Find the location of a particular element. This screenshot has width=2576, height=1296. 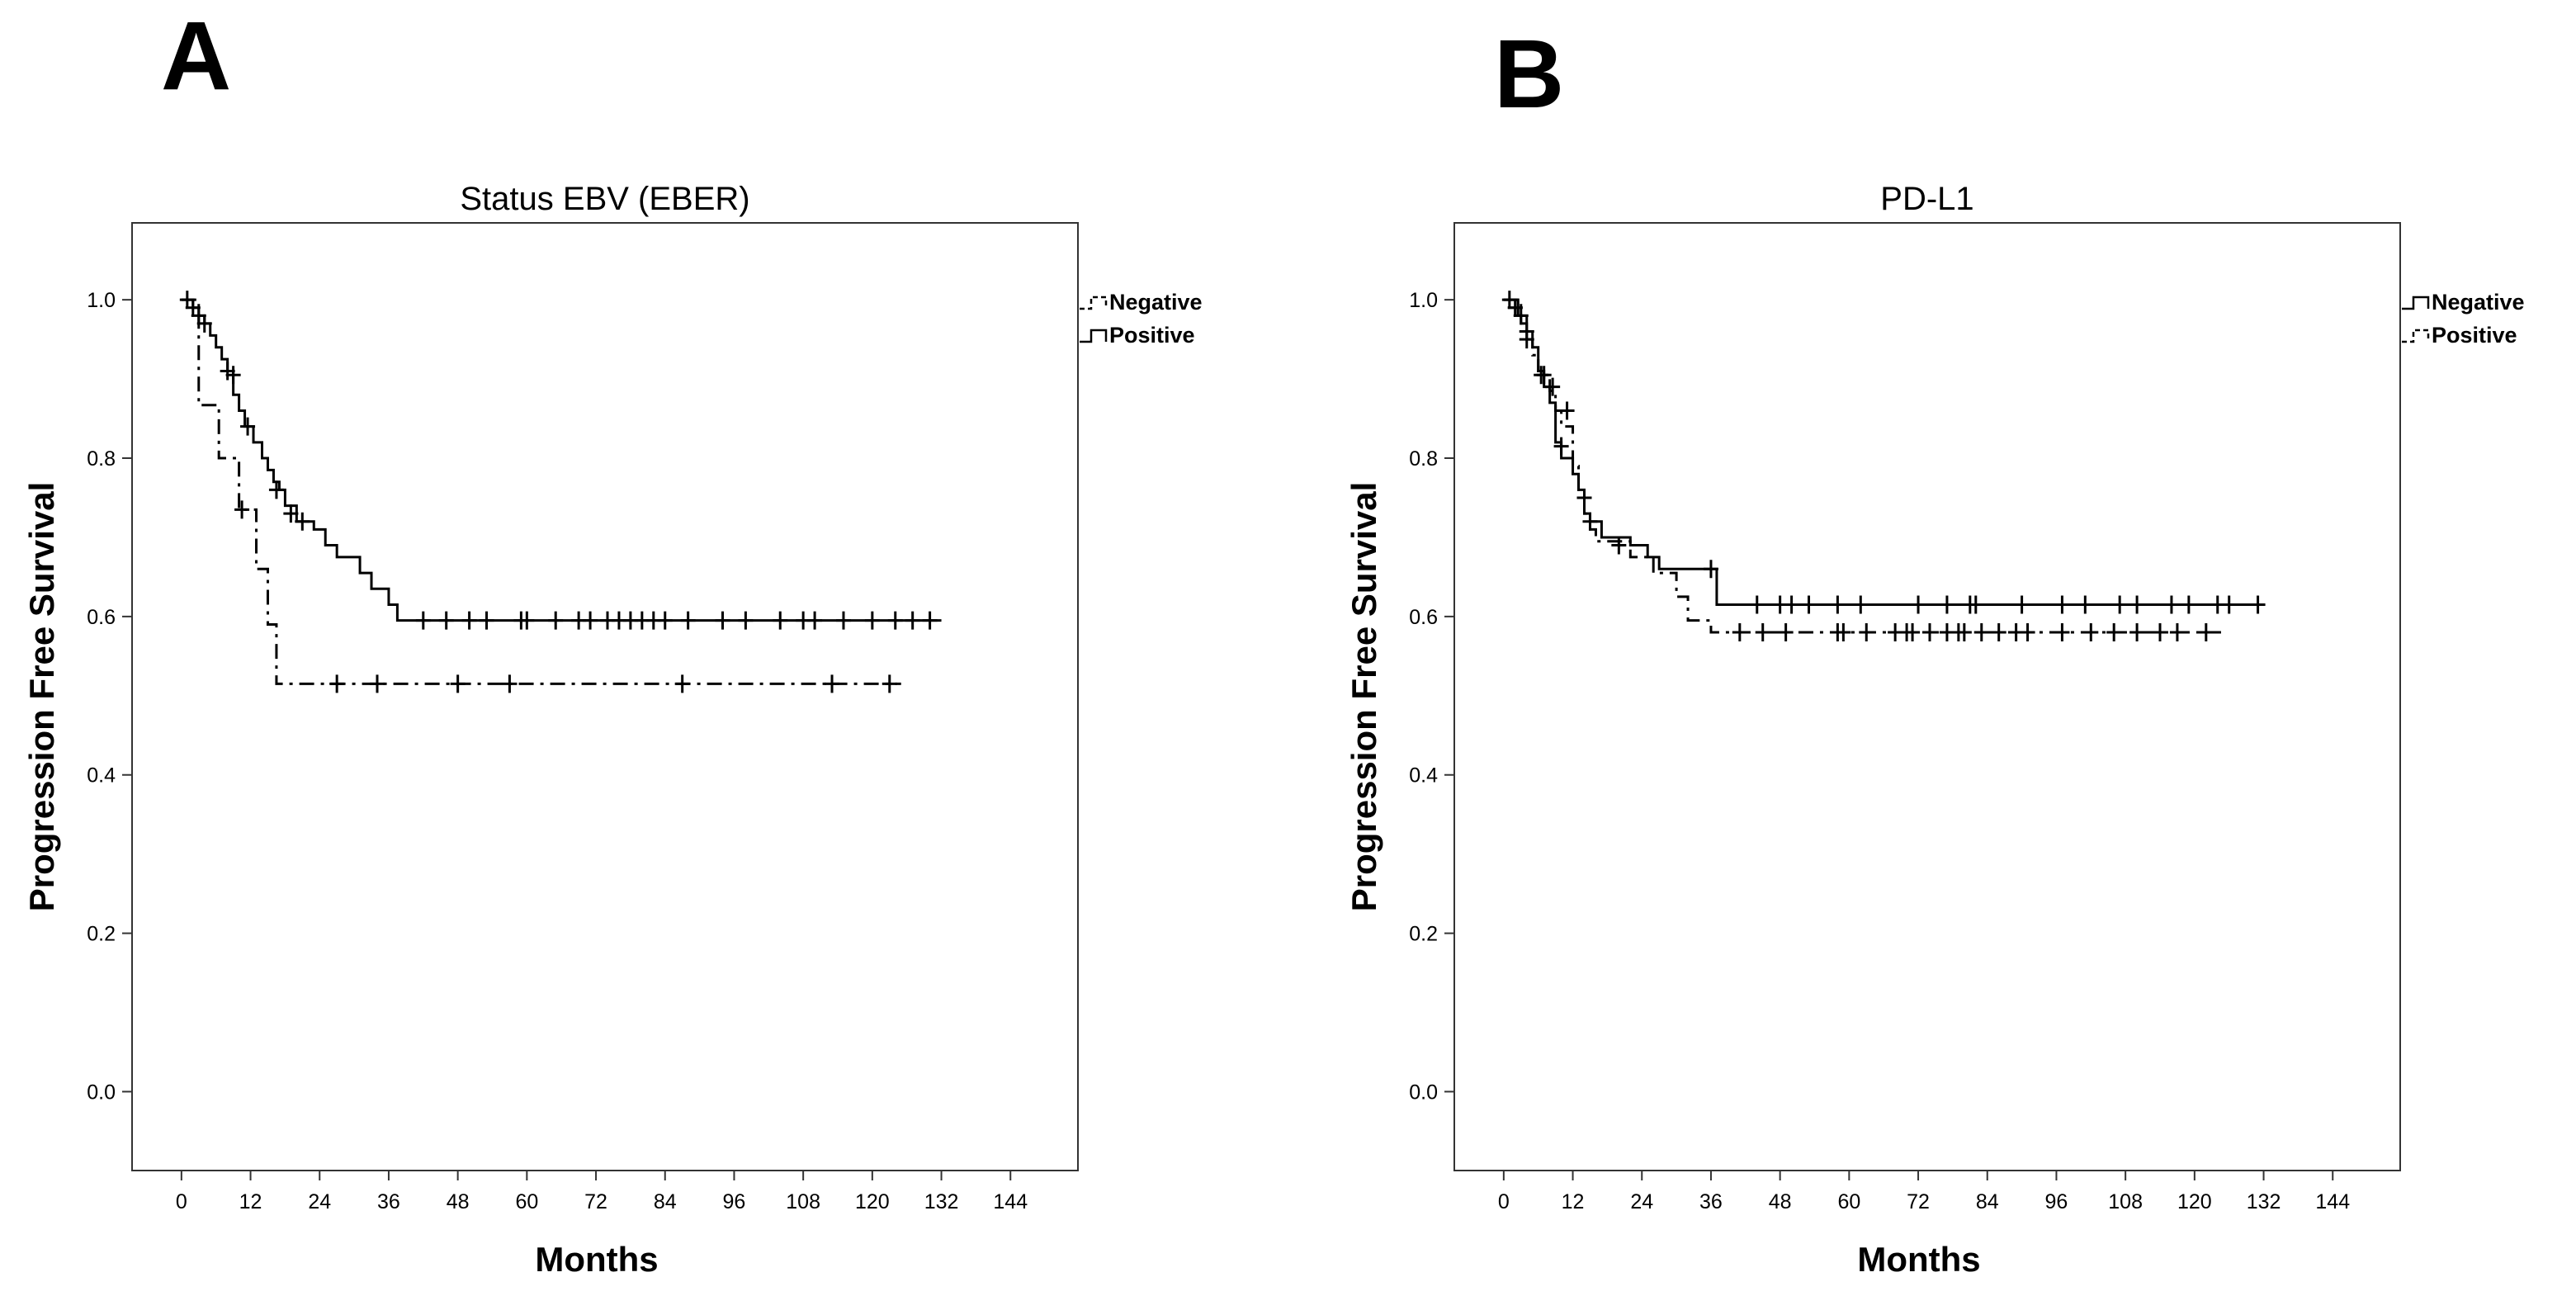

y-tick-label: 0.8 is located at coordinates (1423, 459).